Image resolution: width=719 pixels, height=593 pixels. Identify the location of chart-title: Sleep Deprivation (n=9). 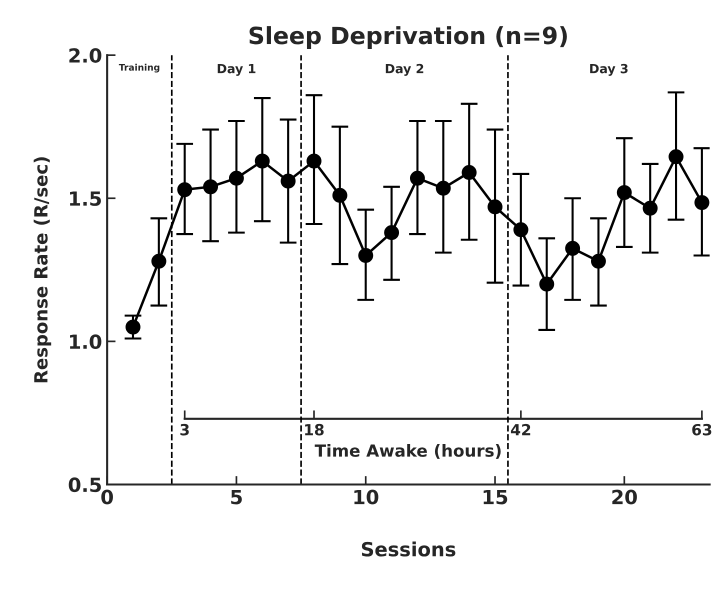
(408, 37).